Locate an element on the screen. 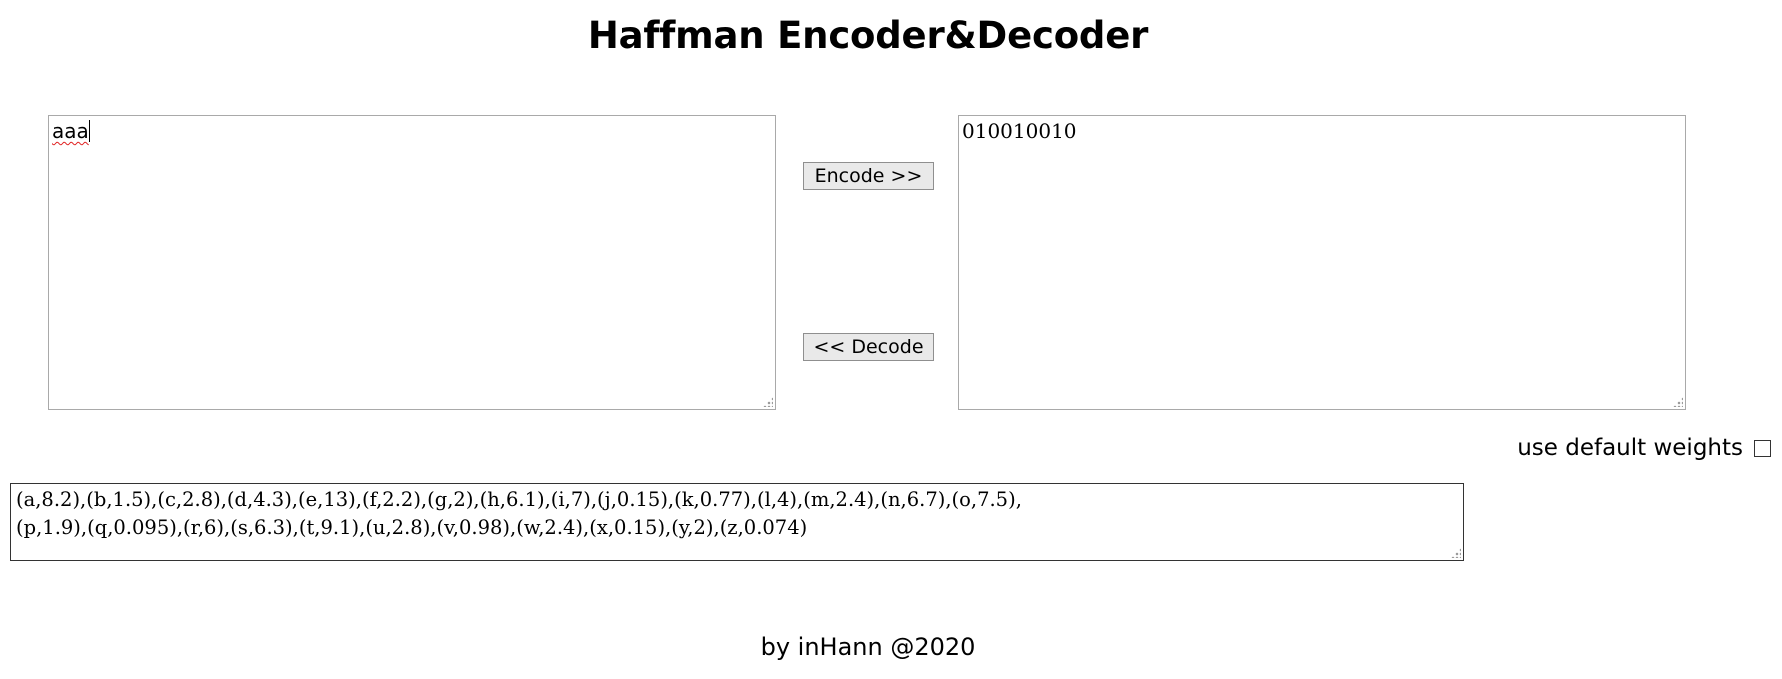 The height and width of the screenshot is (679, 1782). default-weights-option: use default weights is located at coordinates (1644, 448).